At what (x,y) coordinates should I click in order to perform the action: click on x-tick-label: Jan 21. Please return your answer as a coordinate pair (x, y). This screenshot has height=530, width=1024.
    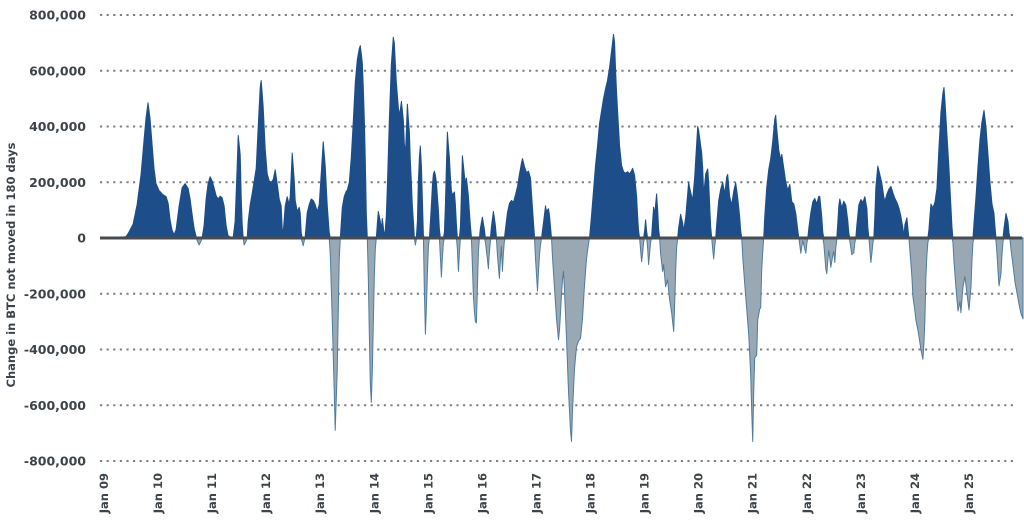
    Looking at the image, I should click on (753, 493).